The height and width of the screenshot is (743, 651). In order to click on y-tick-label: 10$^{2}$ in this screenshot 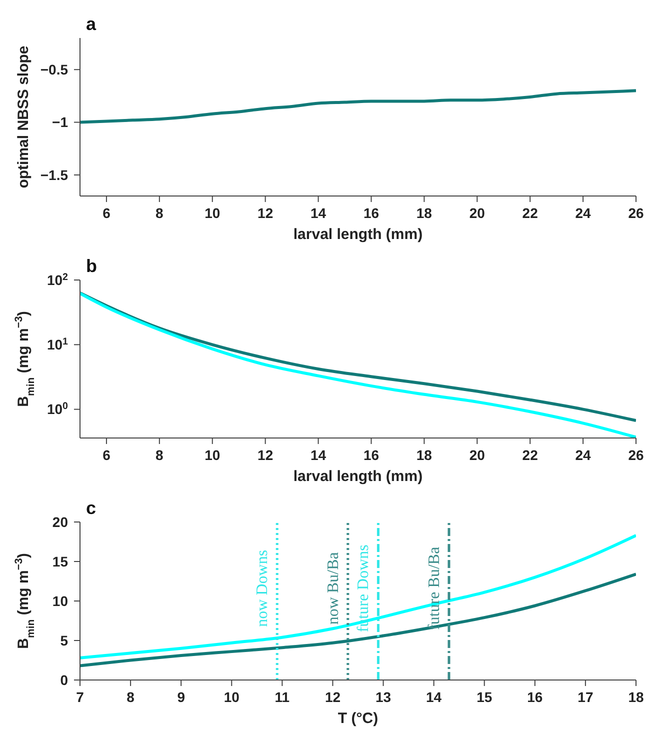, I will do `click(57, 279)`.